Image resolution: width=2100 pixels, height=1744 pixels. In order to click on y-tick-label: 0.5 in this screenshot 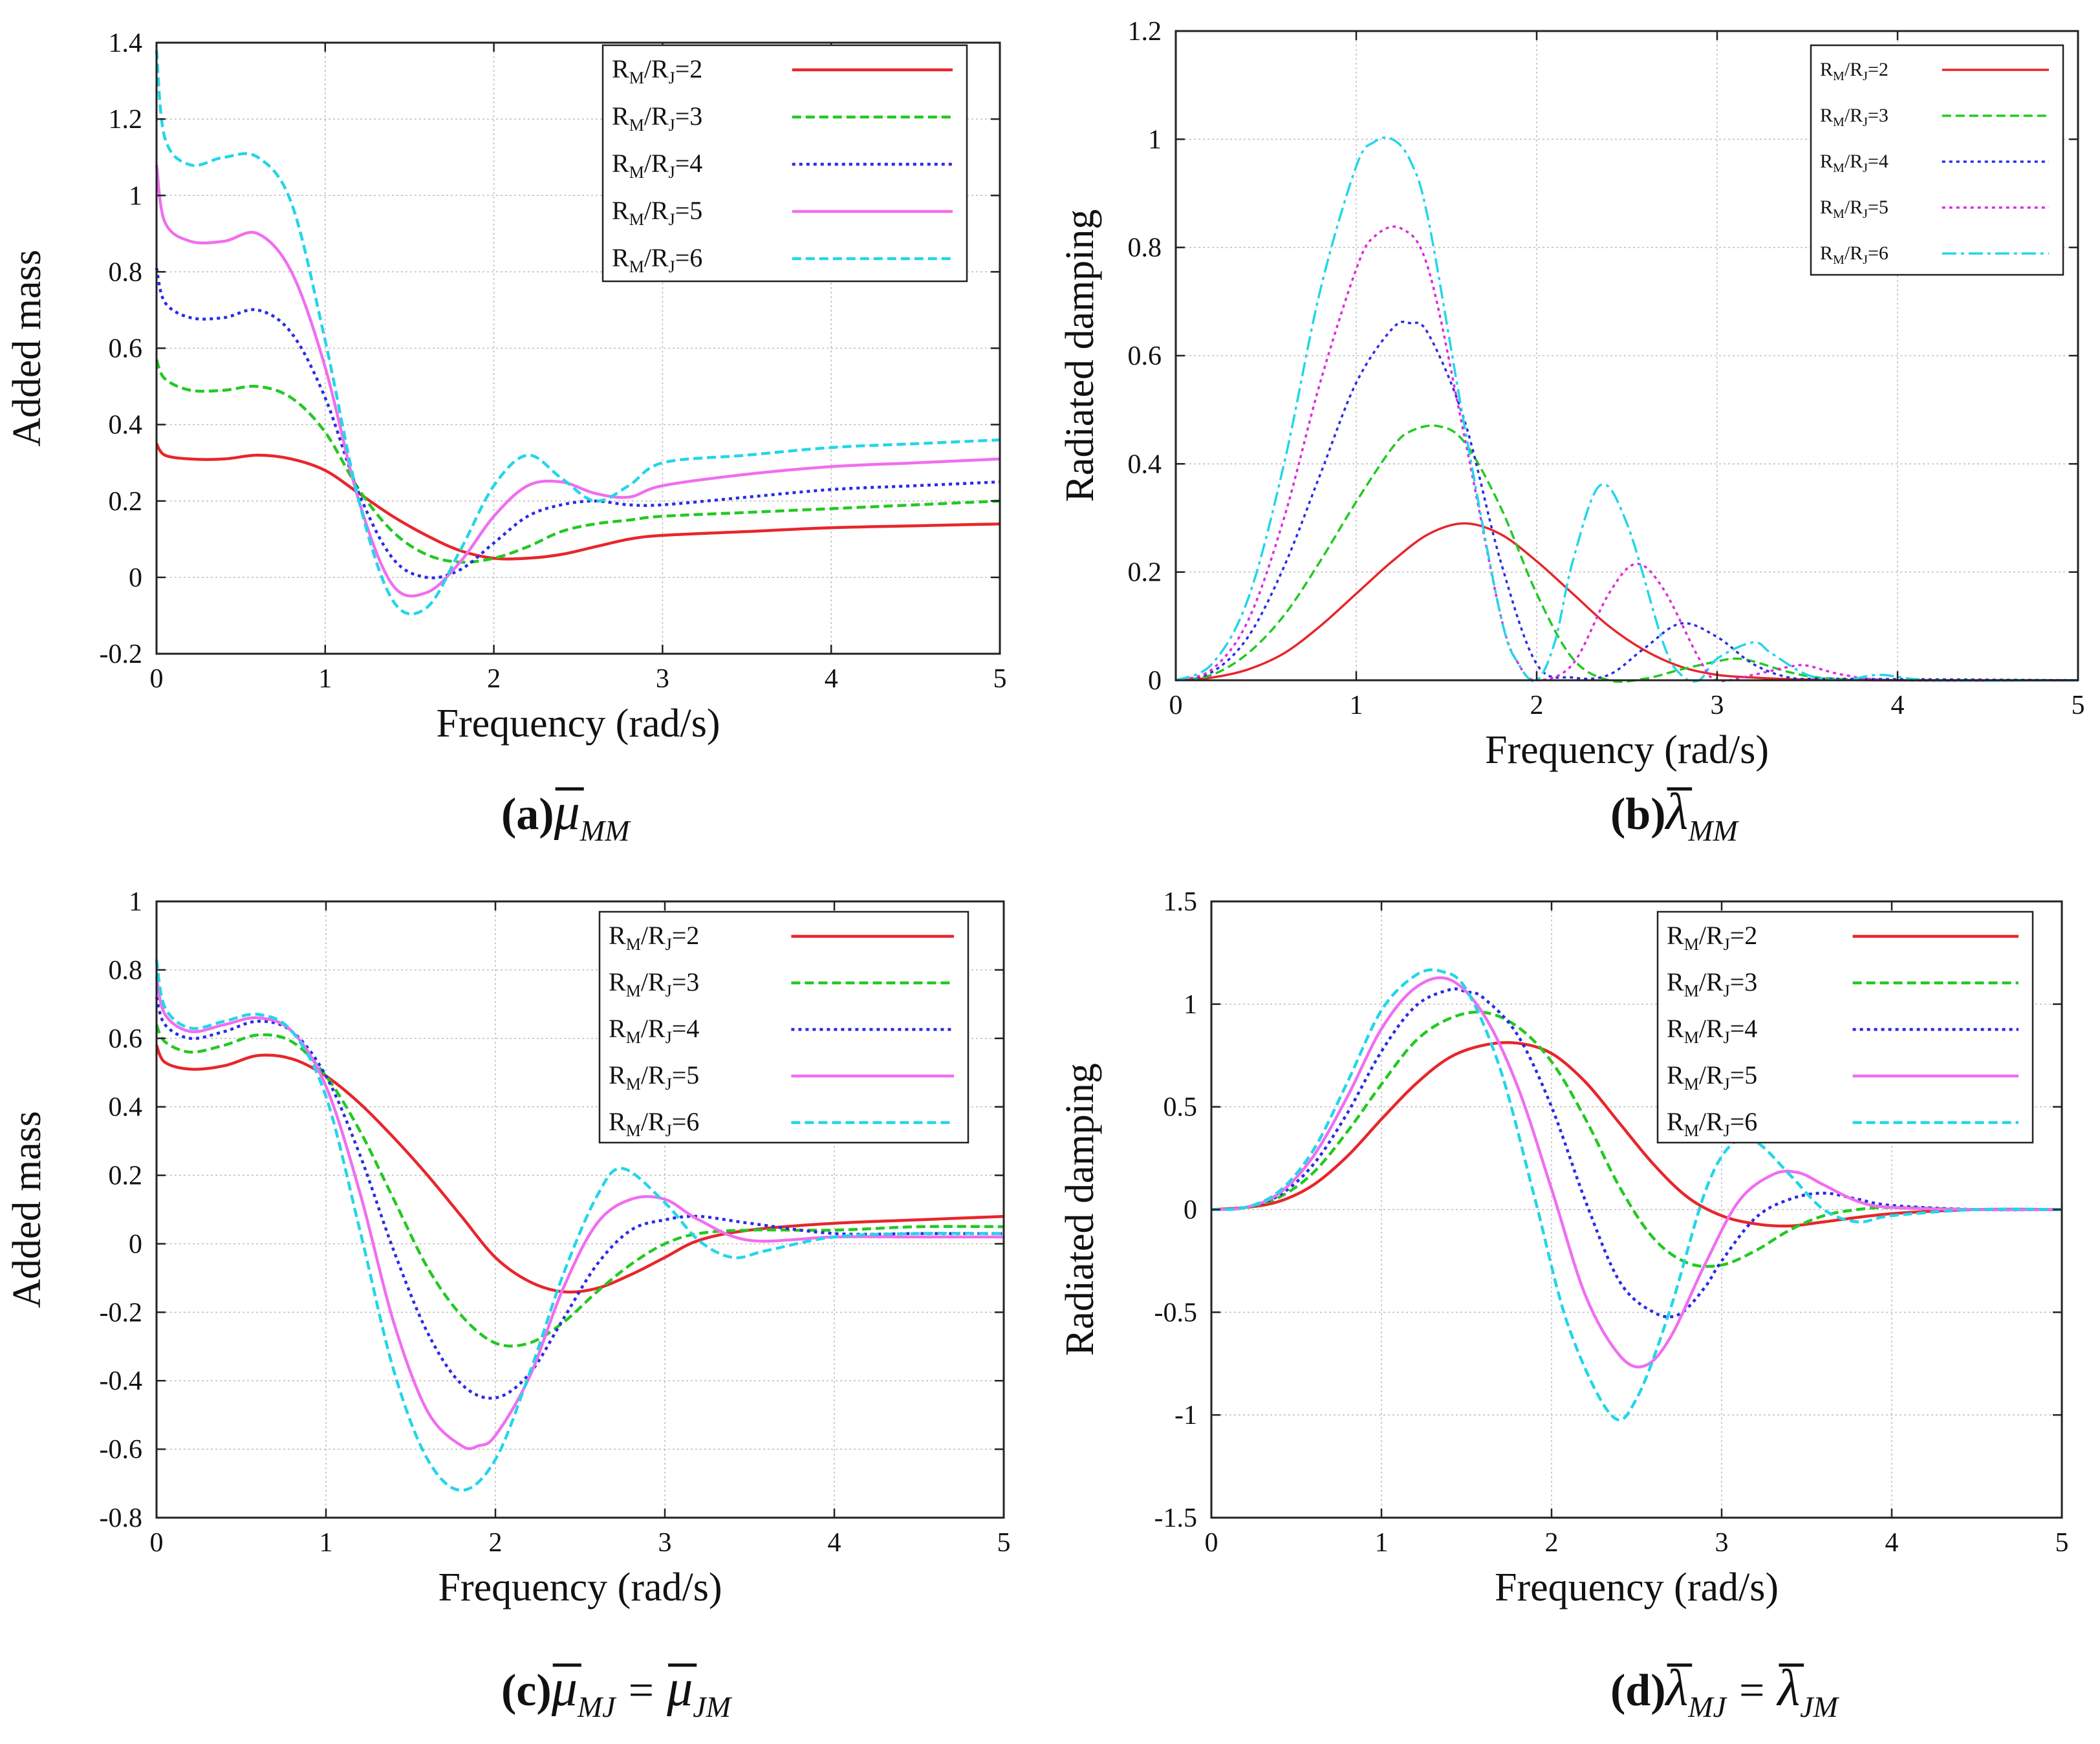, I will do `click(1181, 1108)`.